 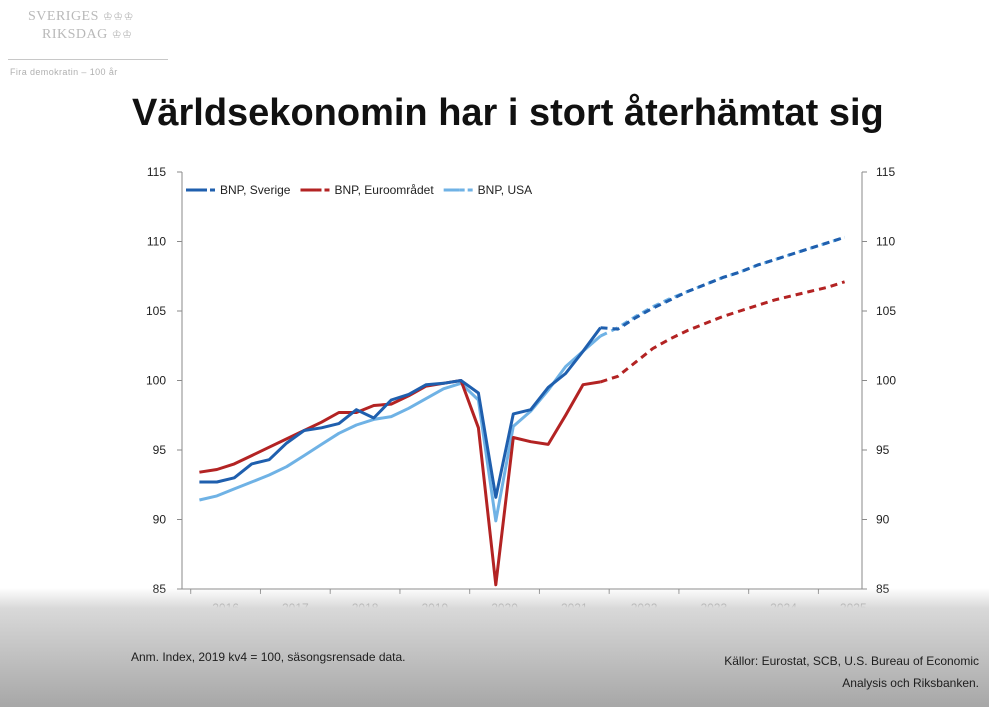 I want to click on y-tick-label-left: 105, so click(x=156, y=311).